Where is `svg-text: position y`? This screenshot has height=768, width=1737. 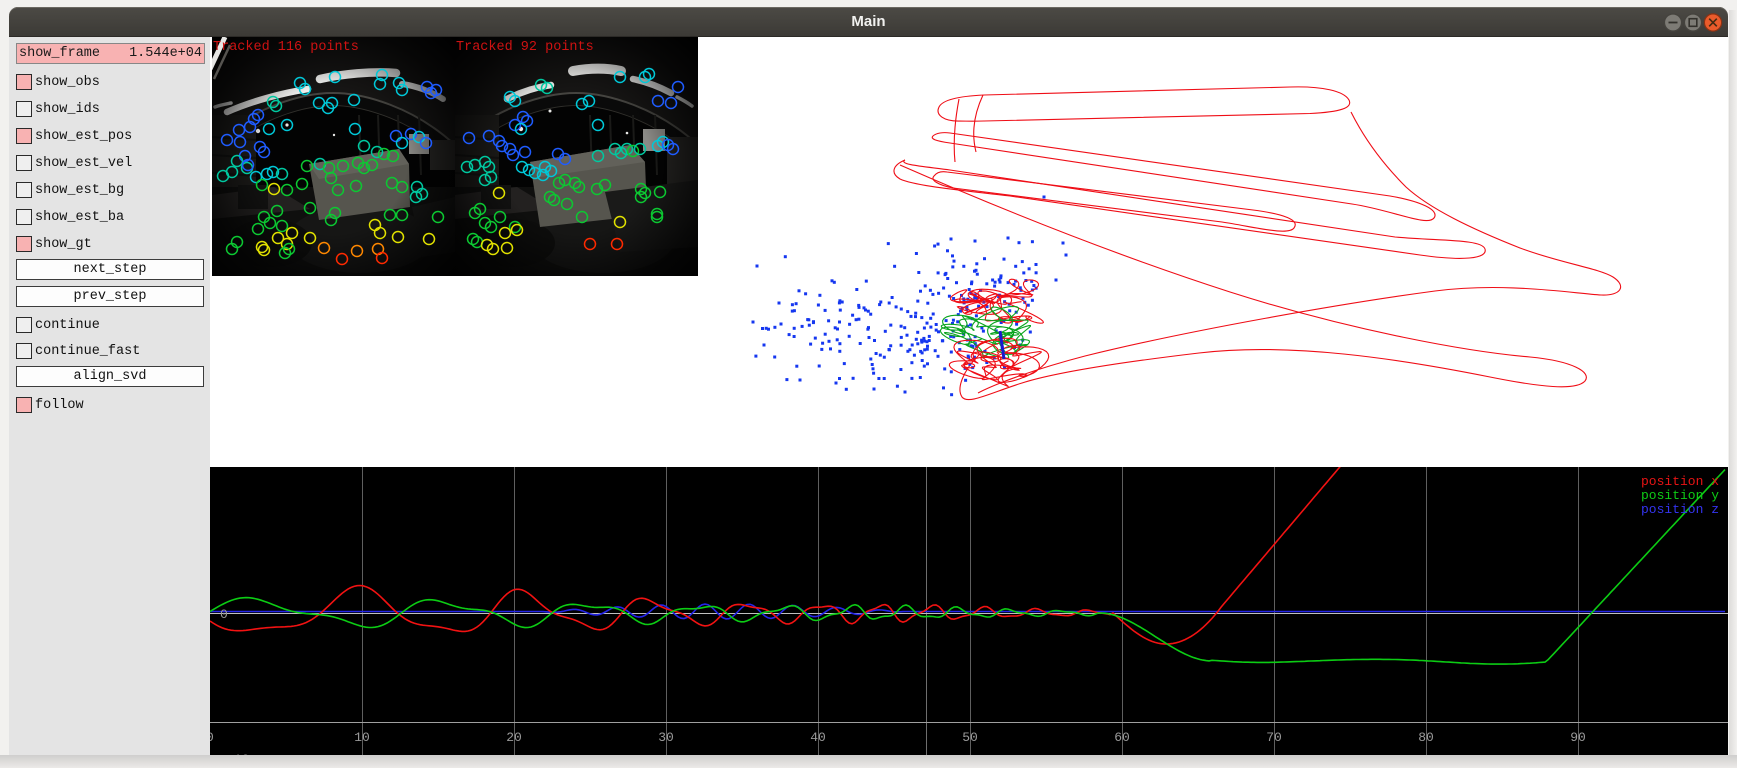 svg-text: position y is located at coordinates (1680, 495).